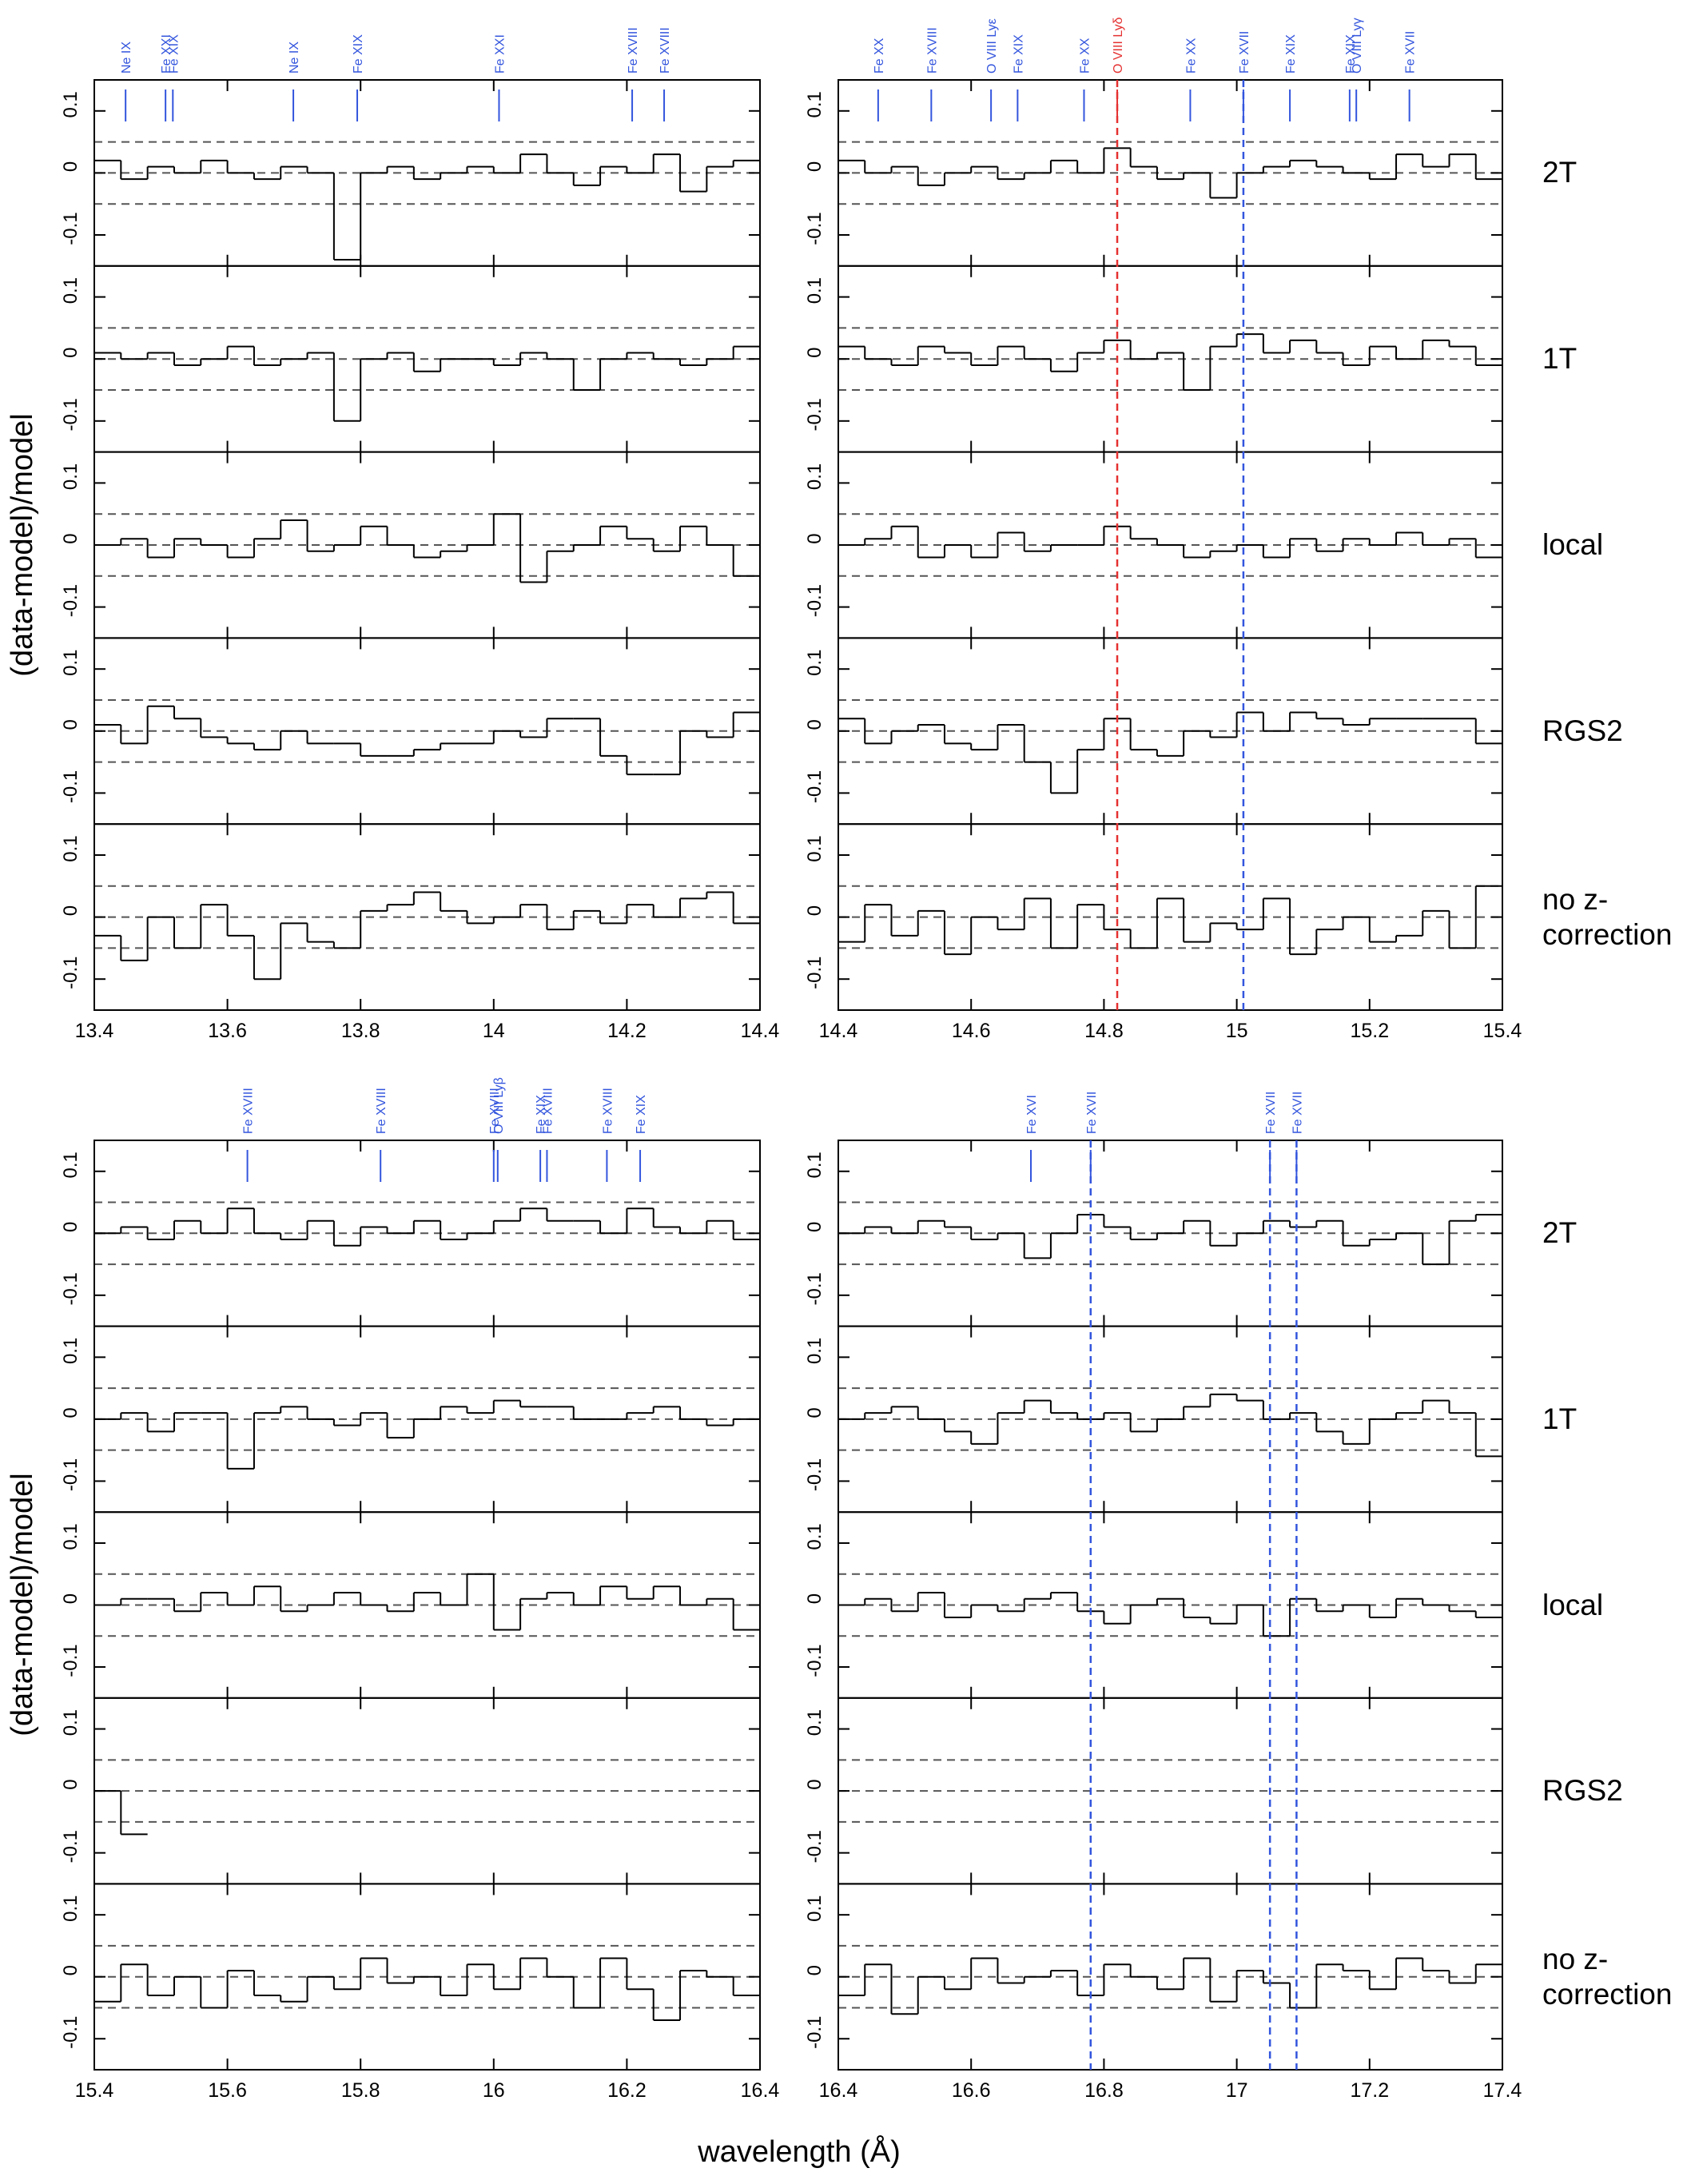  What do you see at coordinates (1118, 45) in the screenshot?
I see `line-label: O VIII Lyδ` at bounding box center [1118, 45].